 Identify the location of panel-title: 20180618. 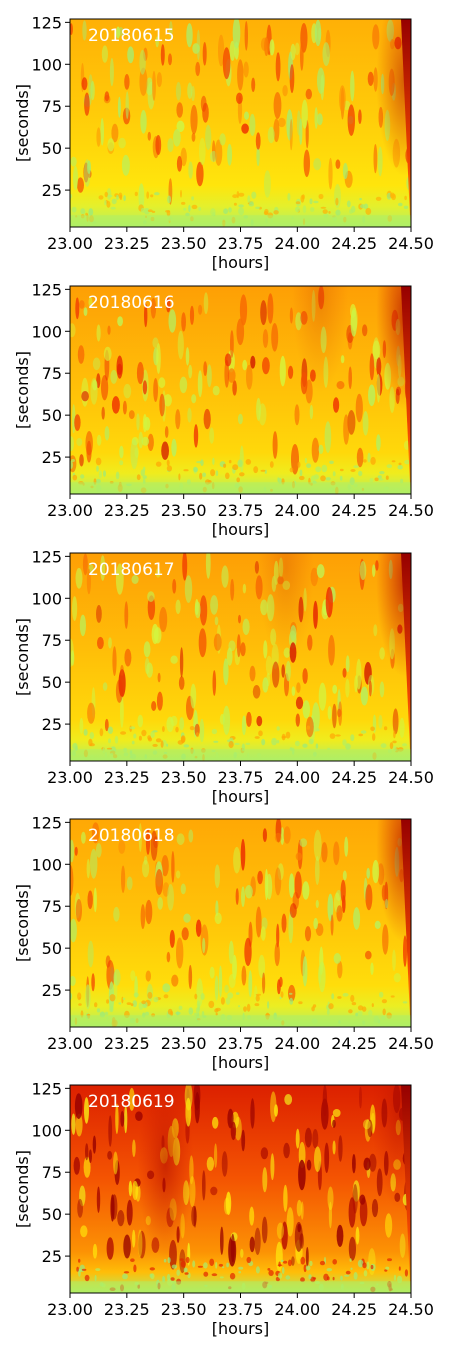
(131, 836).